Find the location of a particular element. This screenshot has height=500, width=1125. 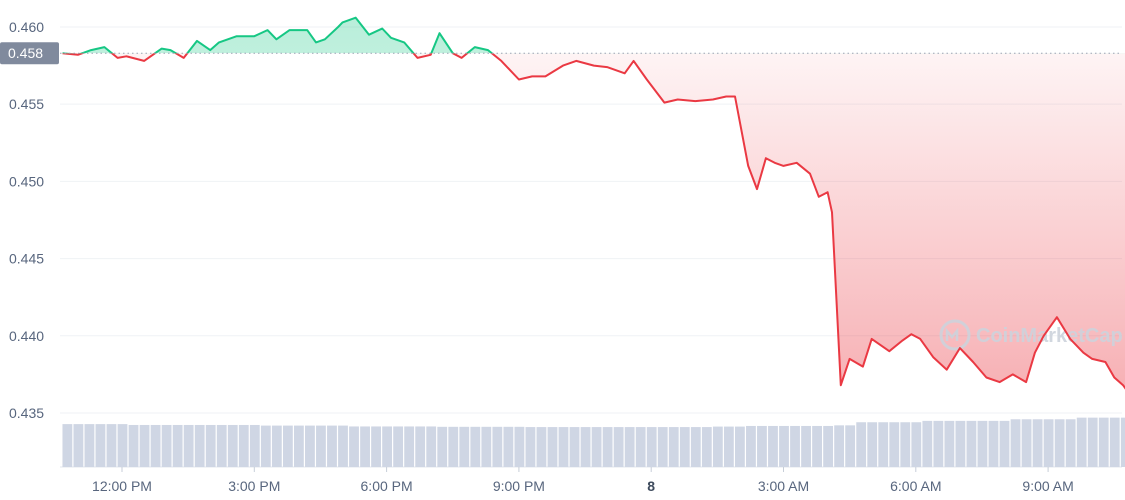

price-line-above is located at coordinates (278, 35).